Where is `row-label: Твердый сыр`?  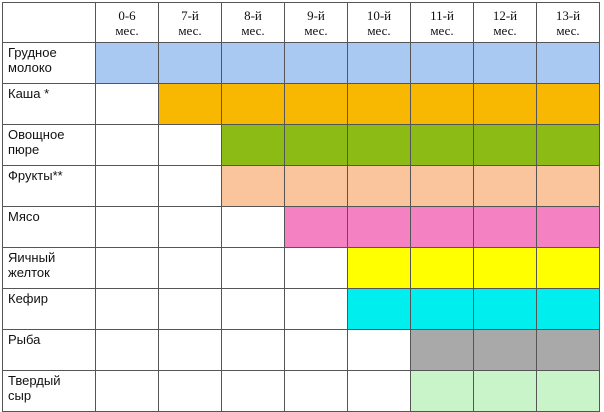
row-label: Твердый сыр is located at coordinates (49, 391).